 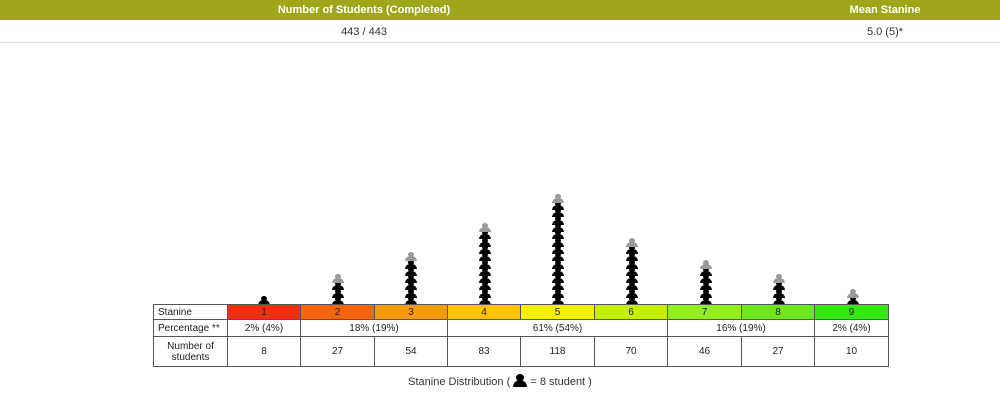 I want to click on count-row-label: Number of students, so click(x=190, y=351).